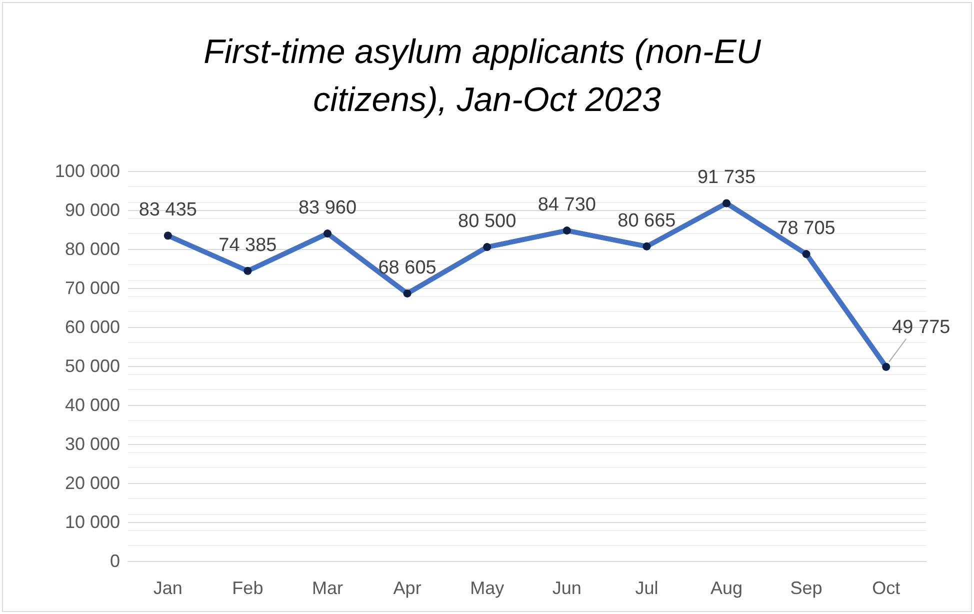 The width and height of the screenshot is (974, 614). I want to click on y-tick-label: 90 000, so click(92, 210).